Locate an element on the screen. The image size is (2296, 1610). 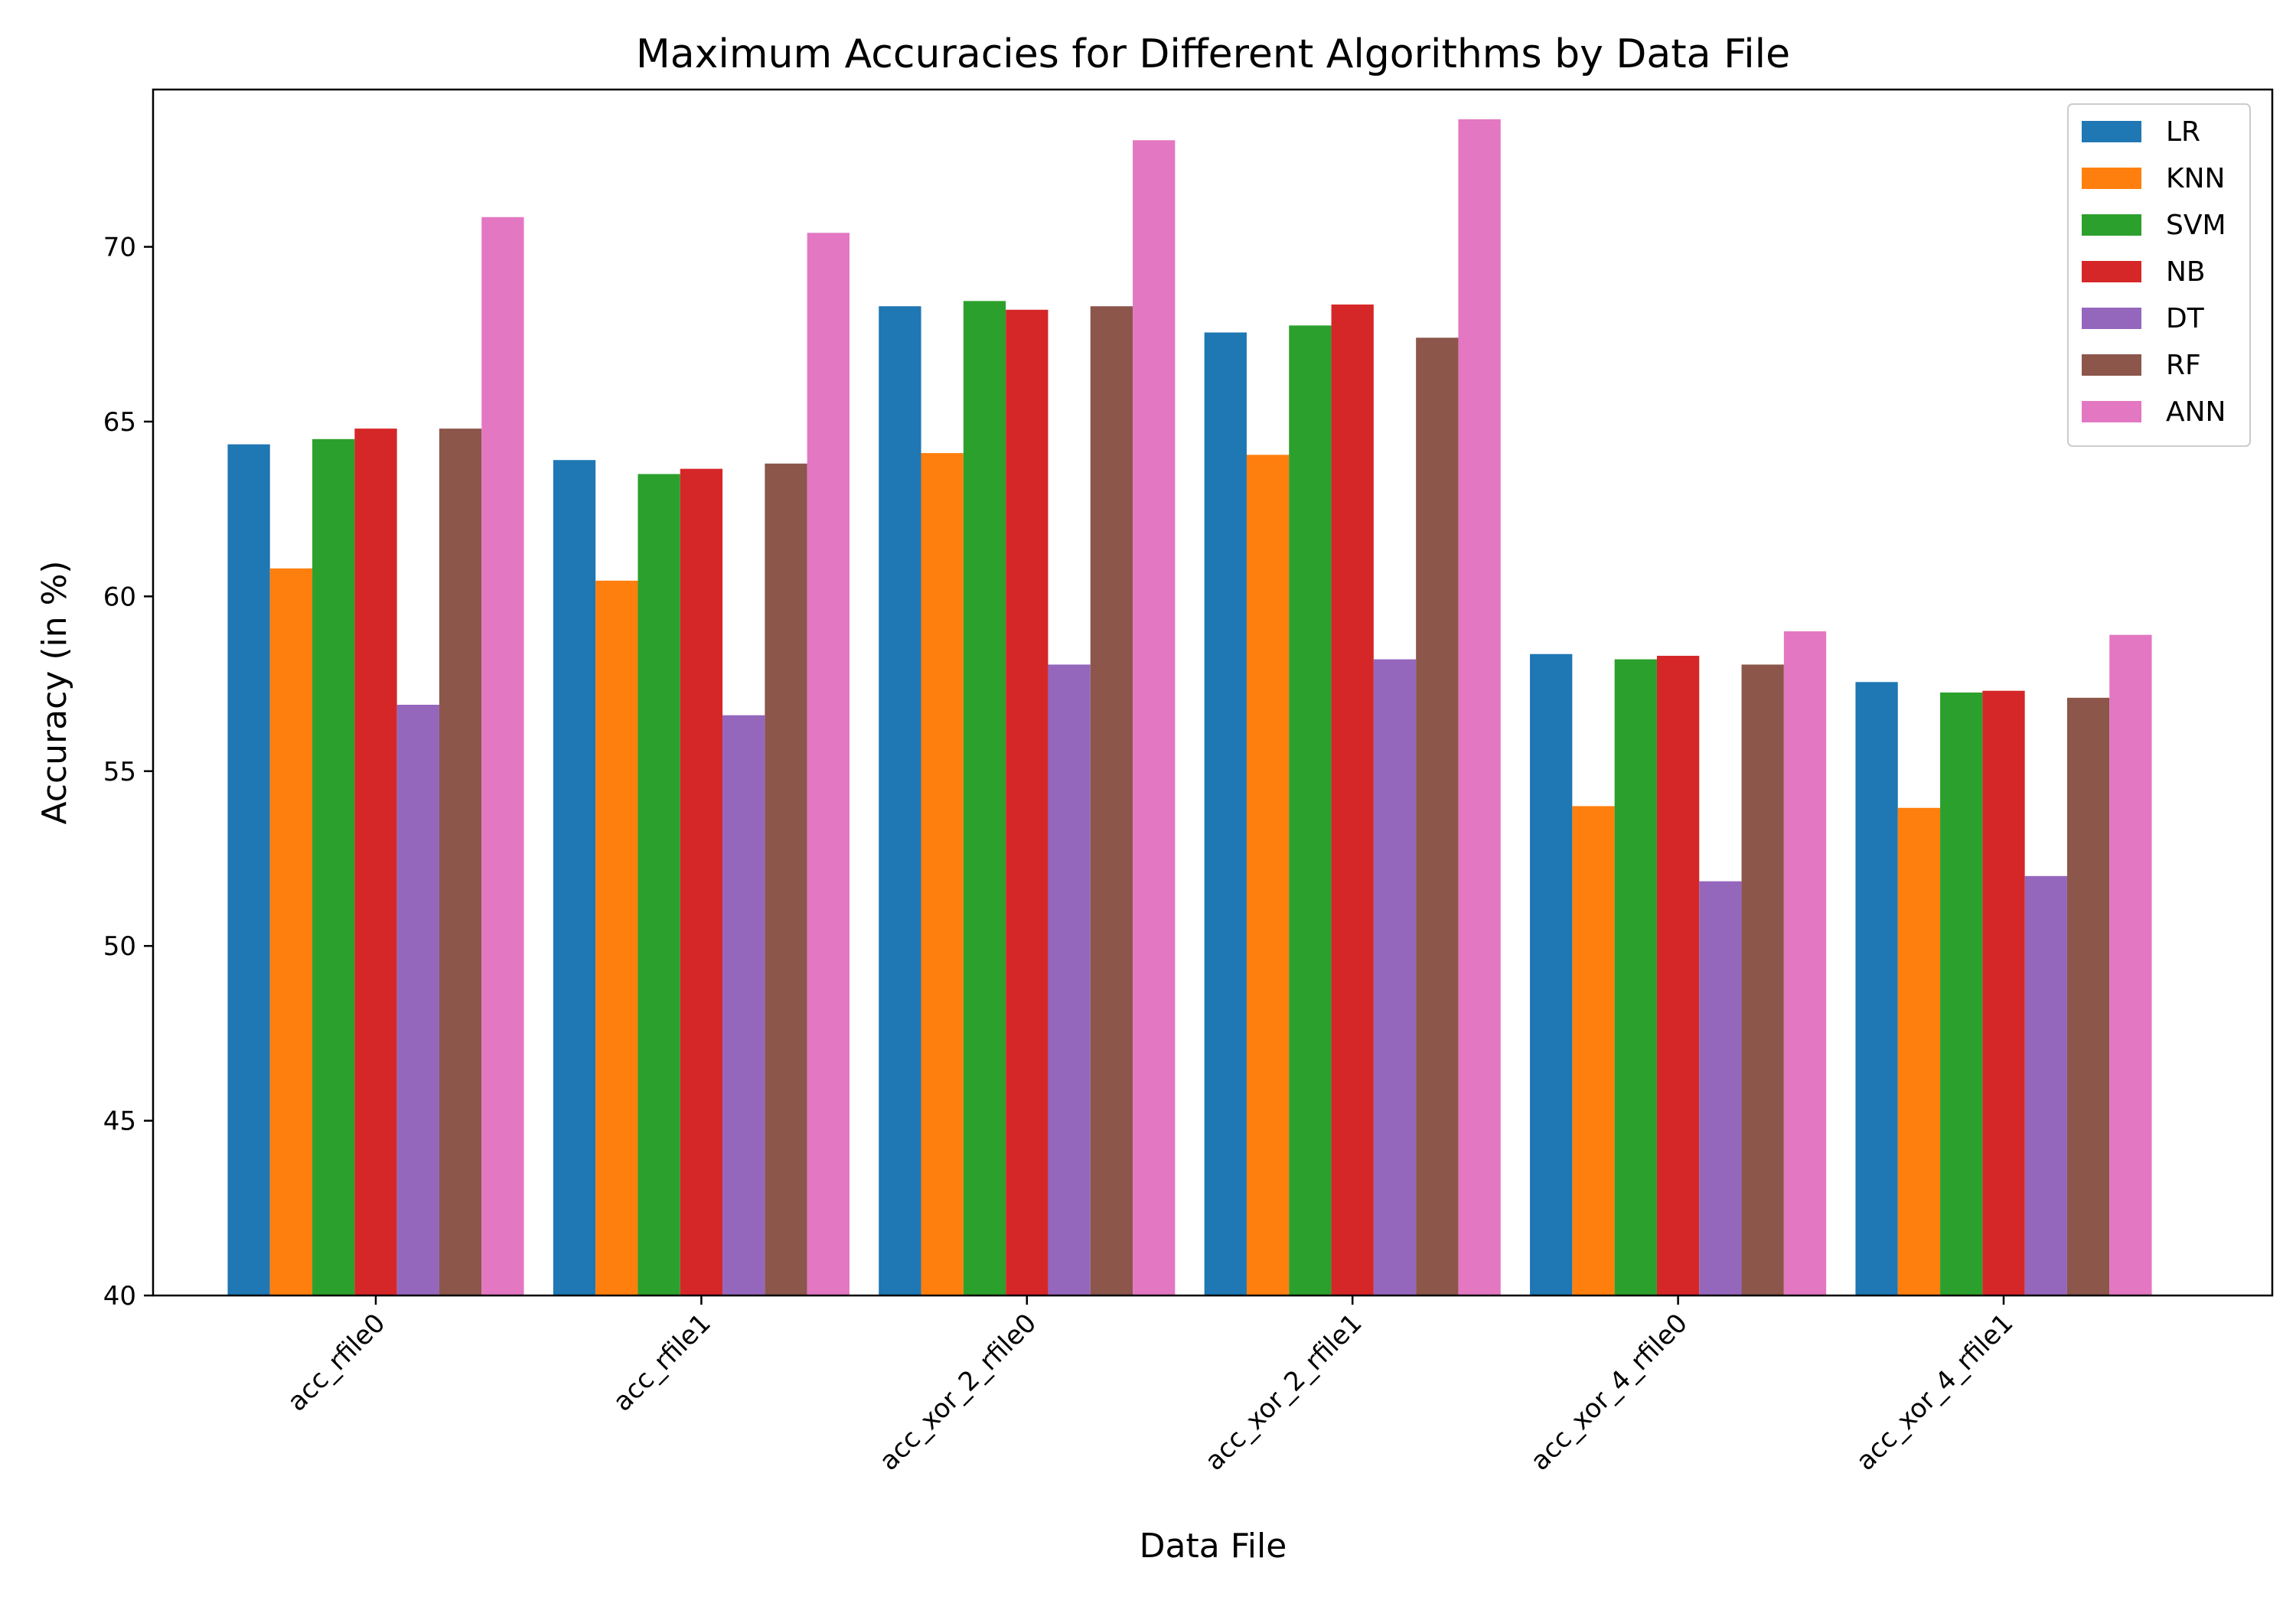
x-axis-label: Data File is located at coordinates (1213, 1547).